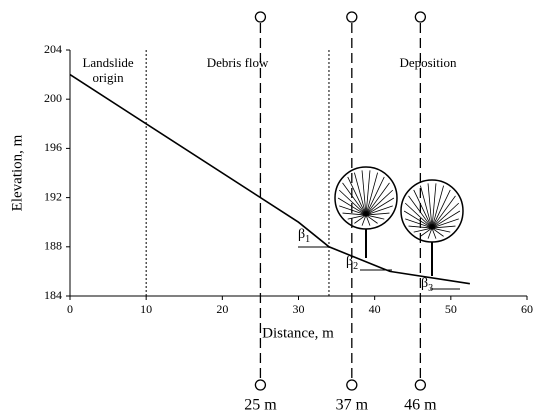  What do you see at coordinates (352, 405) in the screenshot?
I see `section-label: 37 m` at bounding box center [352, 405].